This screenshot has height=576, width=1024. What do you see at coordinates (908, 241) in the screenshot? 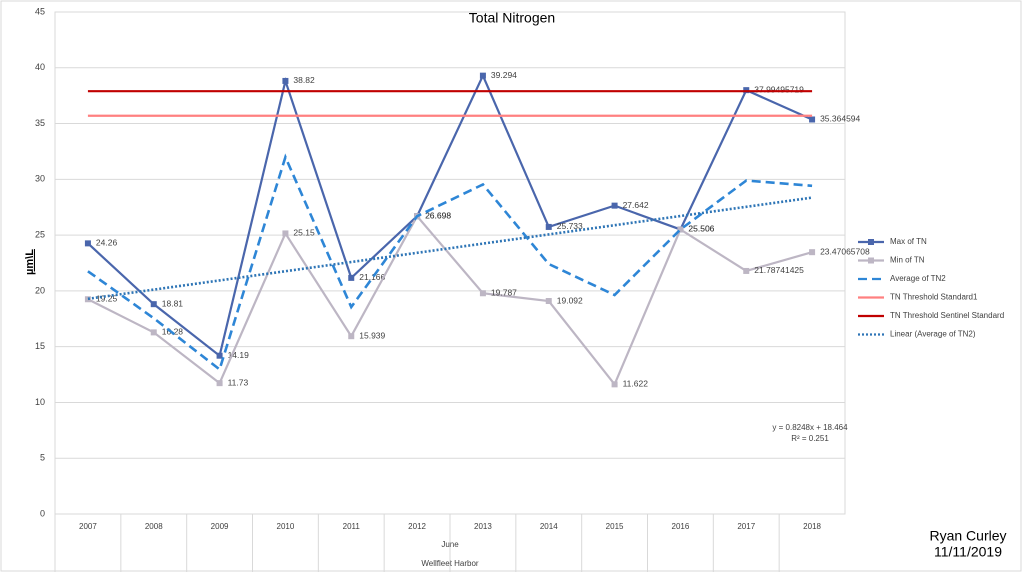
I see `legend-label: Max of TN` at bounding box center [908, 241].